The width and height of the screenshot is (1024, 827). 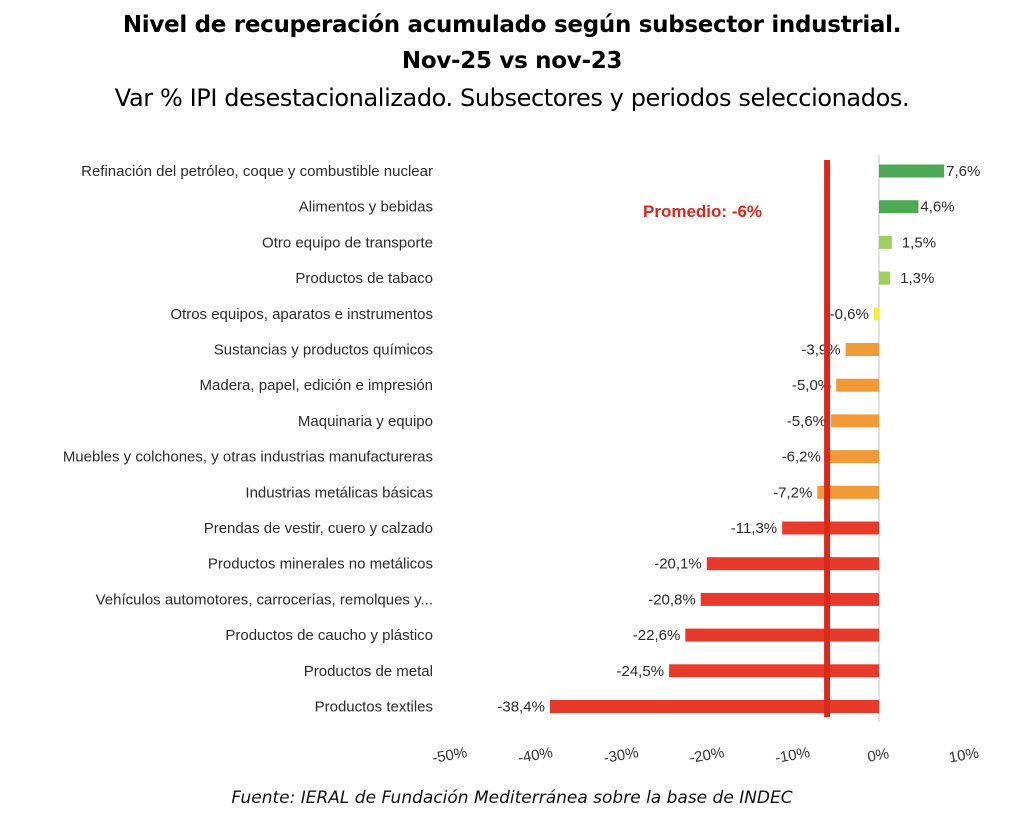 I want to click on category-label: Productos de metal, so click(x=368, y=671).